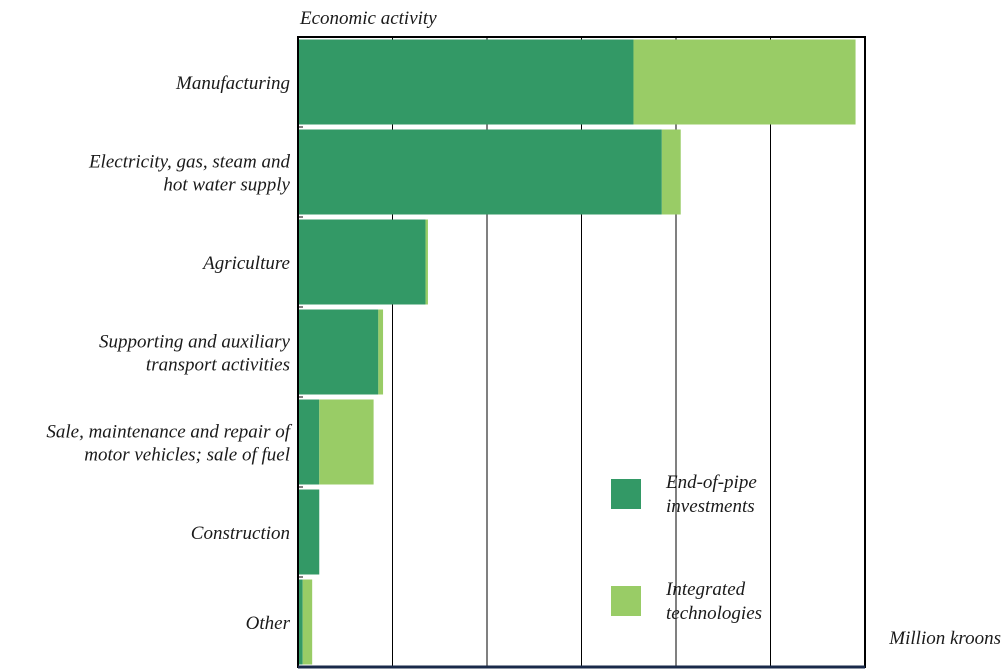  What do you see at coordinates (944, 638) in the screenshot?
I see `x-axis-title: Million kroons` at bounding box center [944, 638].